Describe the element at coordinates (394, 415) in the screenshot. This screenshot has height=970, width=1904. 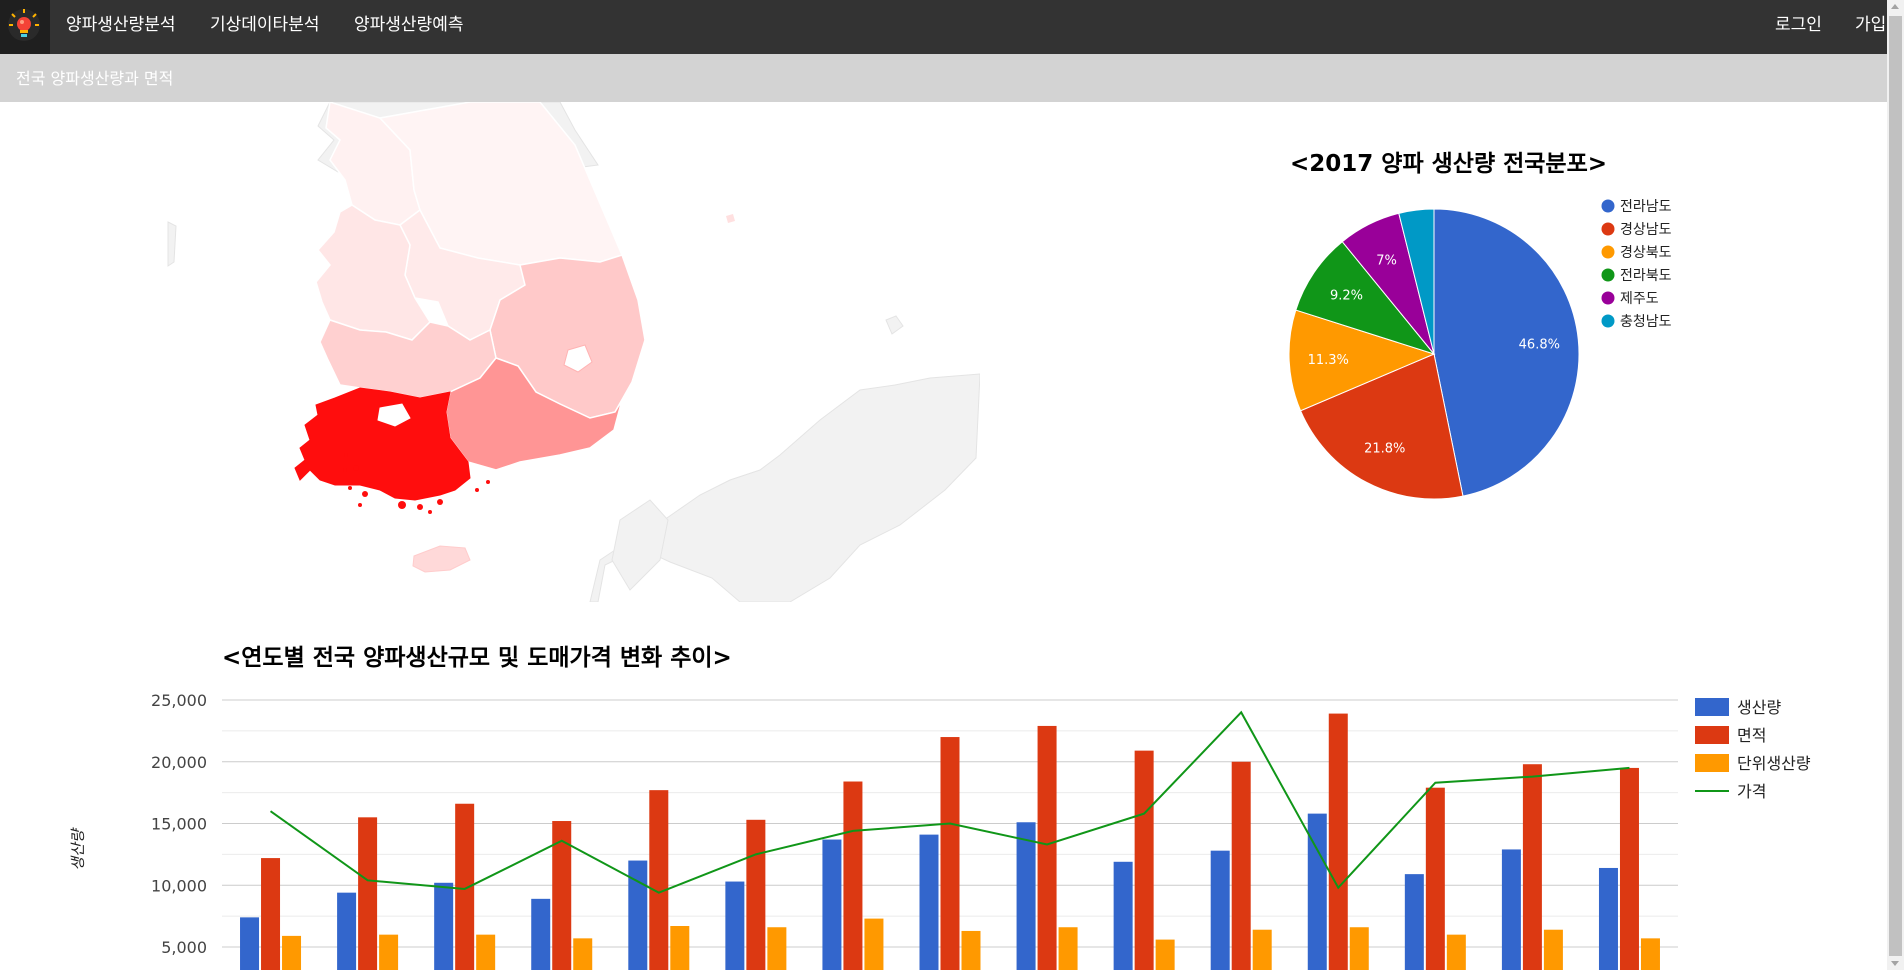
I see `map-region-gwangju` at that location.